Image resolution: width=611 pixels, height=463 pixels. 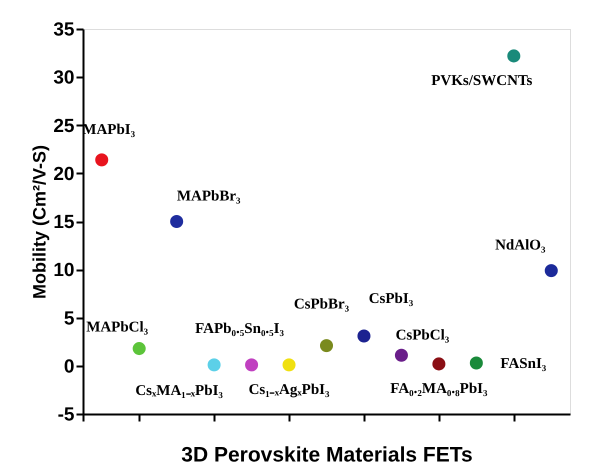 What do you see at coordinates (208, 196) in the screenshot?
I see `annotation: MAPbBr₃` at bounding box center [208, 196].